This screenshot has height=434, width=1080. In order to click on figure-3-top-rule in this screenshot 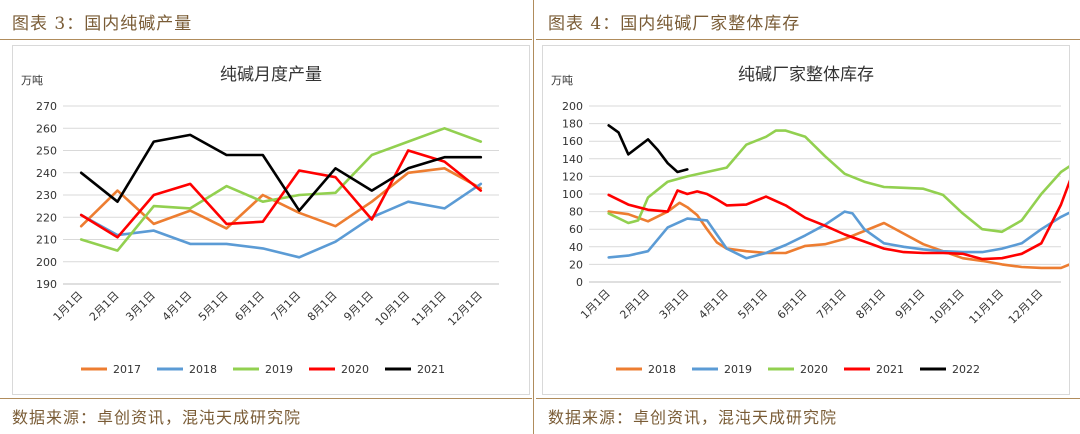, I will do `click(266, 39)`.